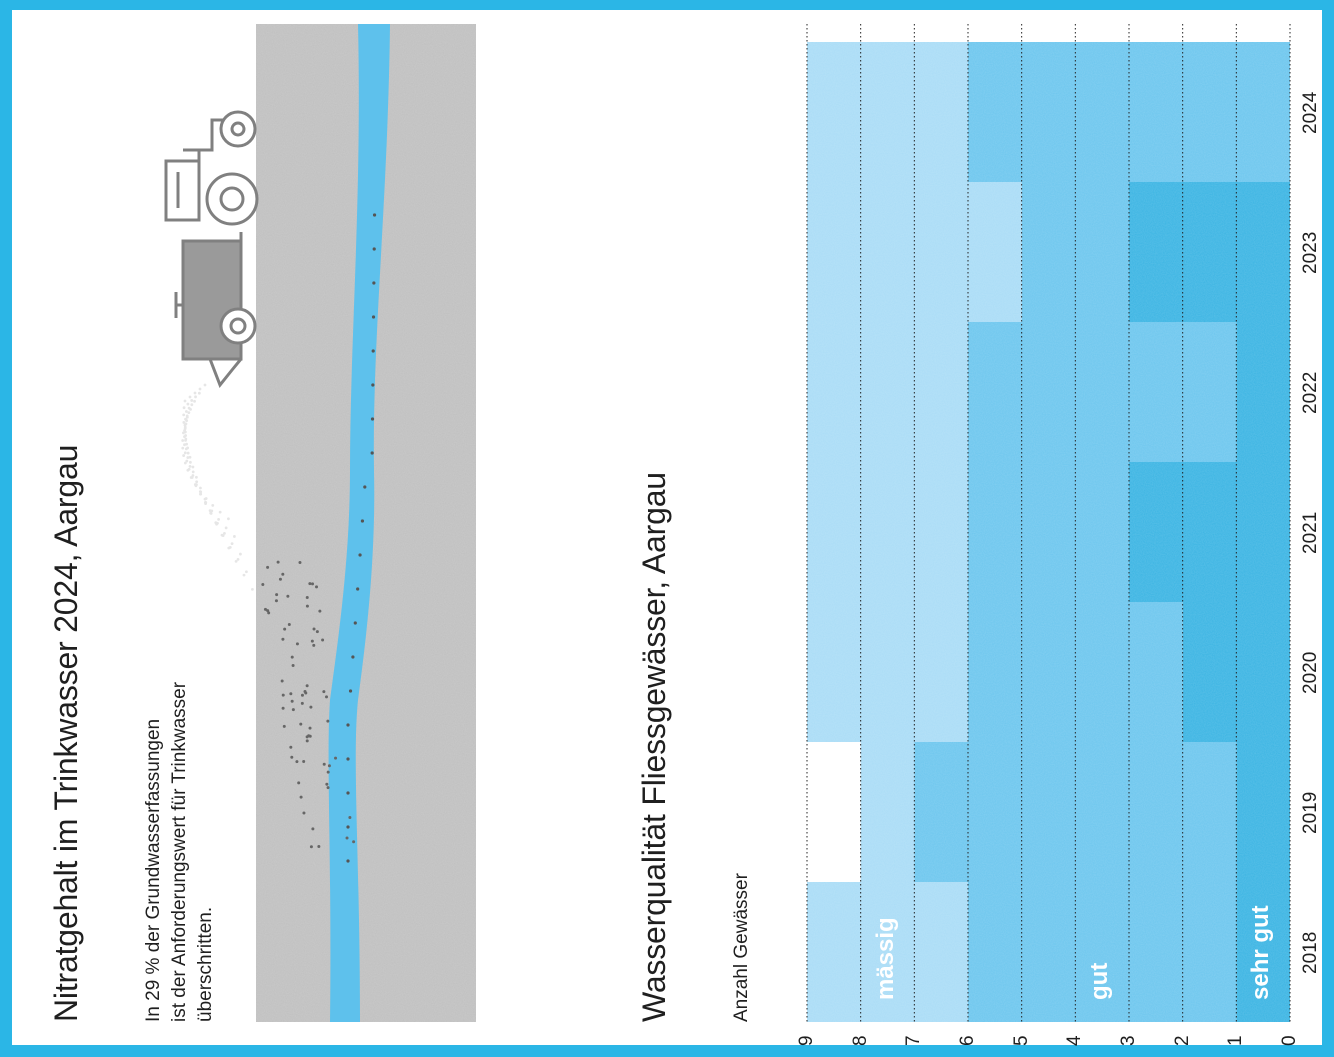  I want to click on trailer-wheel, so click(238, 326).